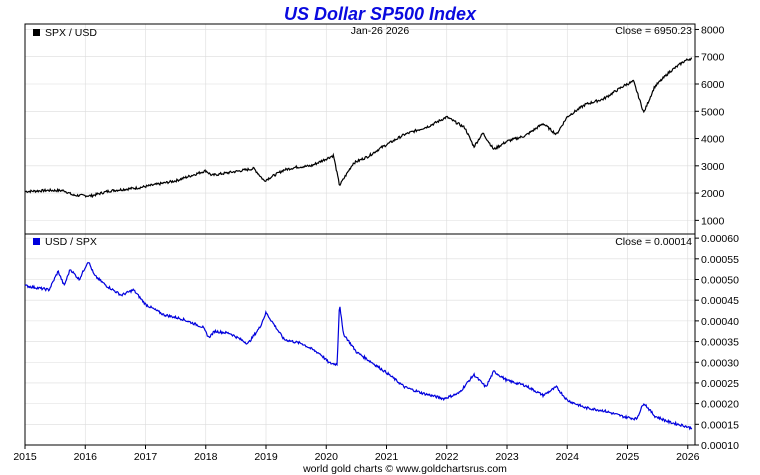  I want to click on y-tick-label: 0.00055, so click(720, 260).